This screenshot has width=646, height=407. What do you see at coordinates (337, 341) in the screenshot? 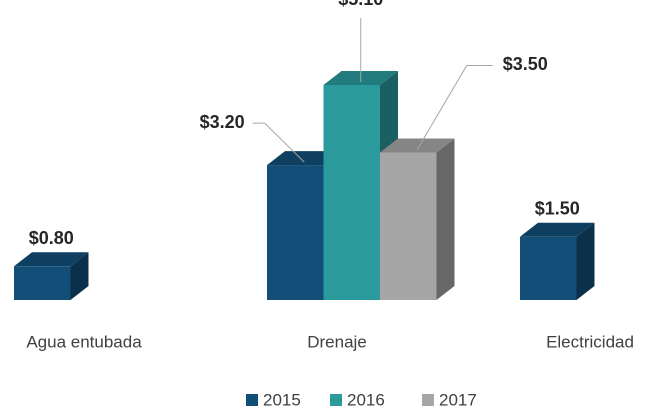
I see `x-tick-label: Drenaje` at bounding box center [337, 341].